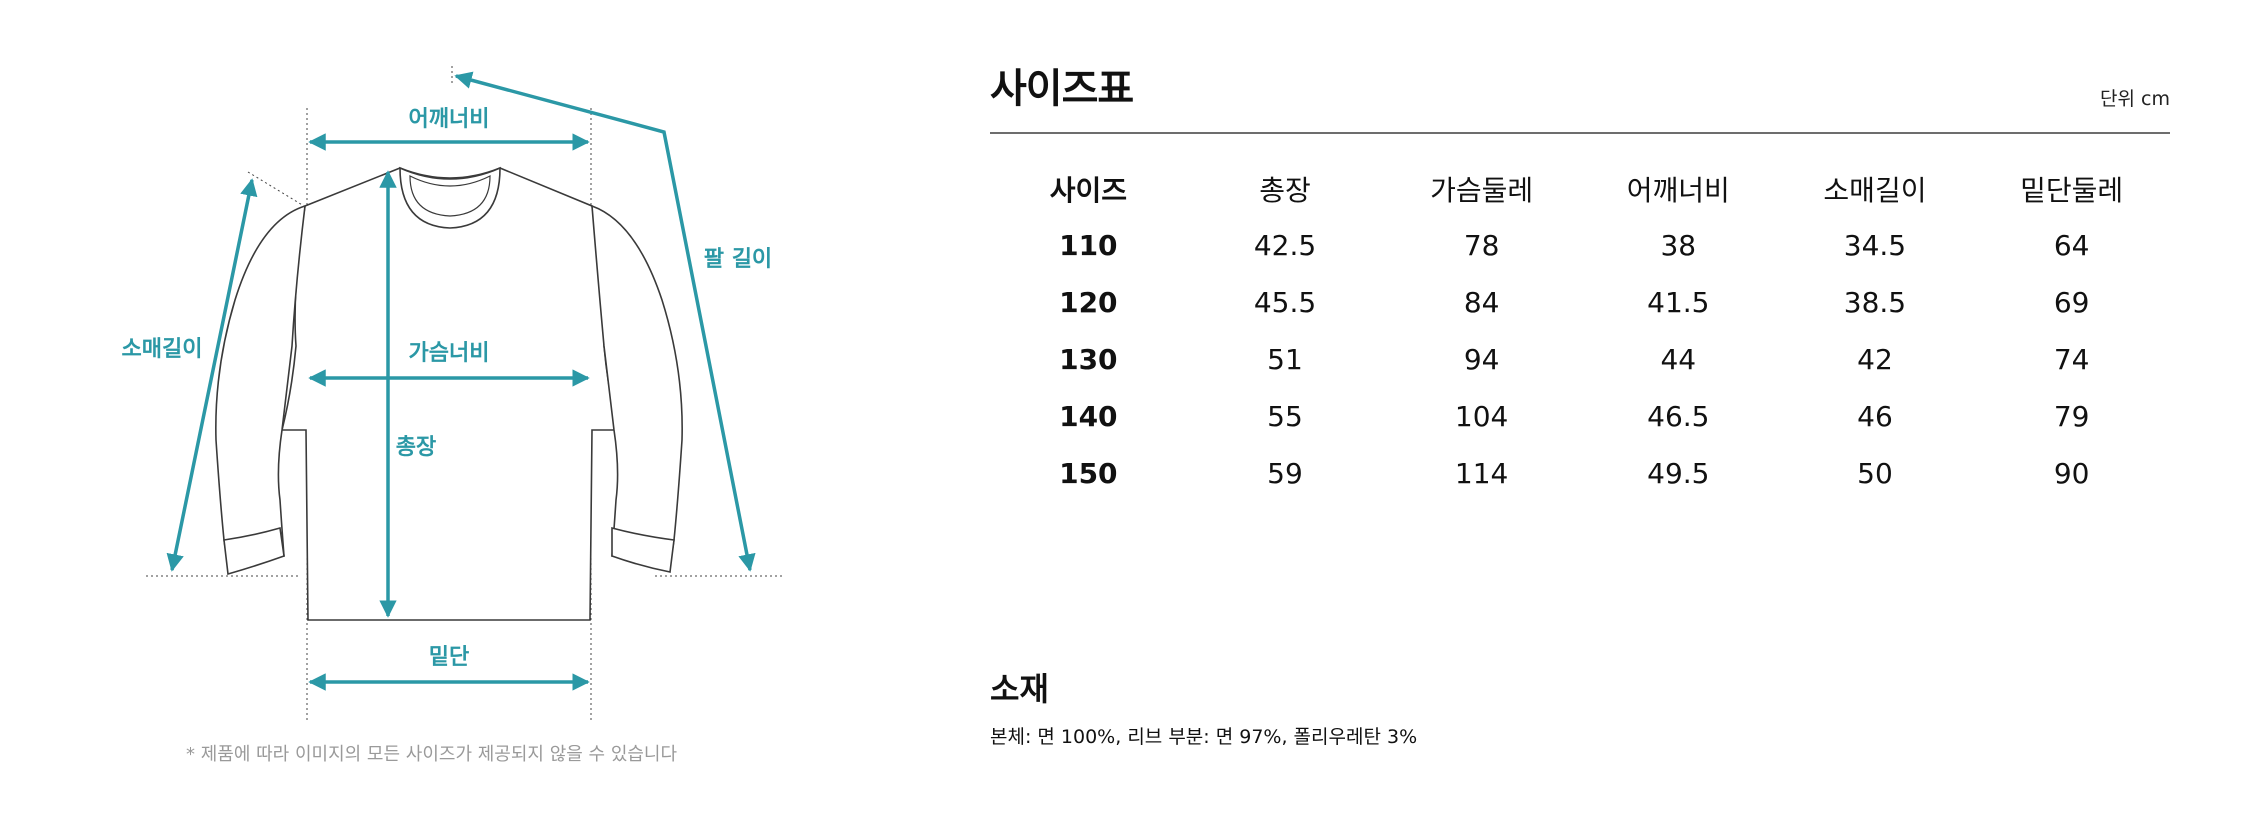  What do you see at coordinates (1580, 245) in the screenshot?
I see `table-row: 110 42.5 78 38 34.5 64` at bounding box center [1580, 245].